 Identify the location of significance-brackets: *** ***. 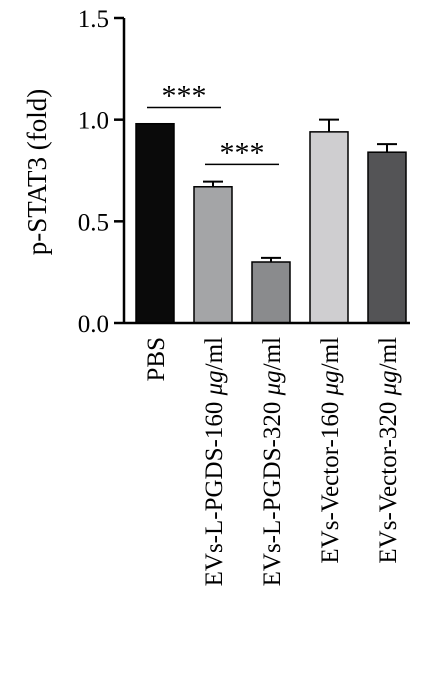
(213, 124).